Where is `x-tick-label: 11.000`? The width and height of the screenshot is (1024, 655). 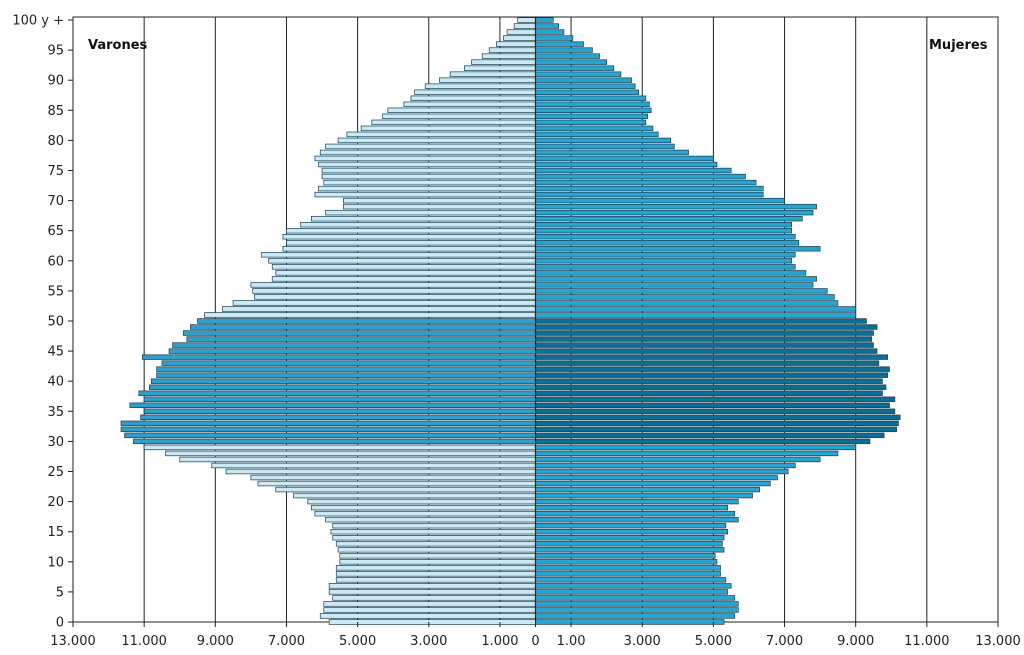 x-tick-label: 11.000 is located at coordinates (144, 641).